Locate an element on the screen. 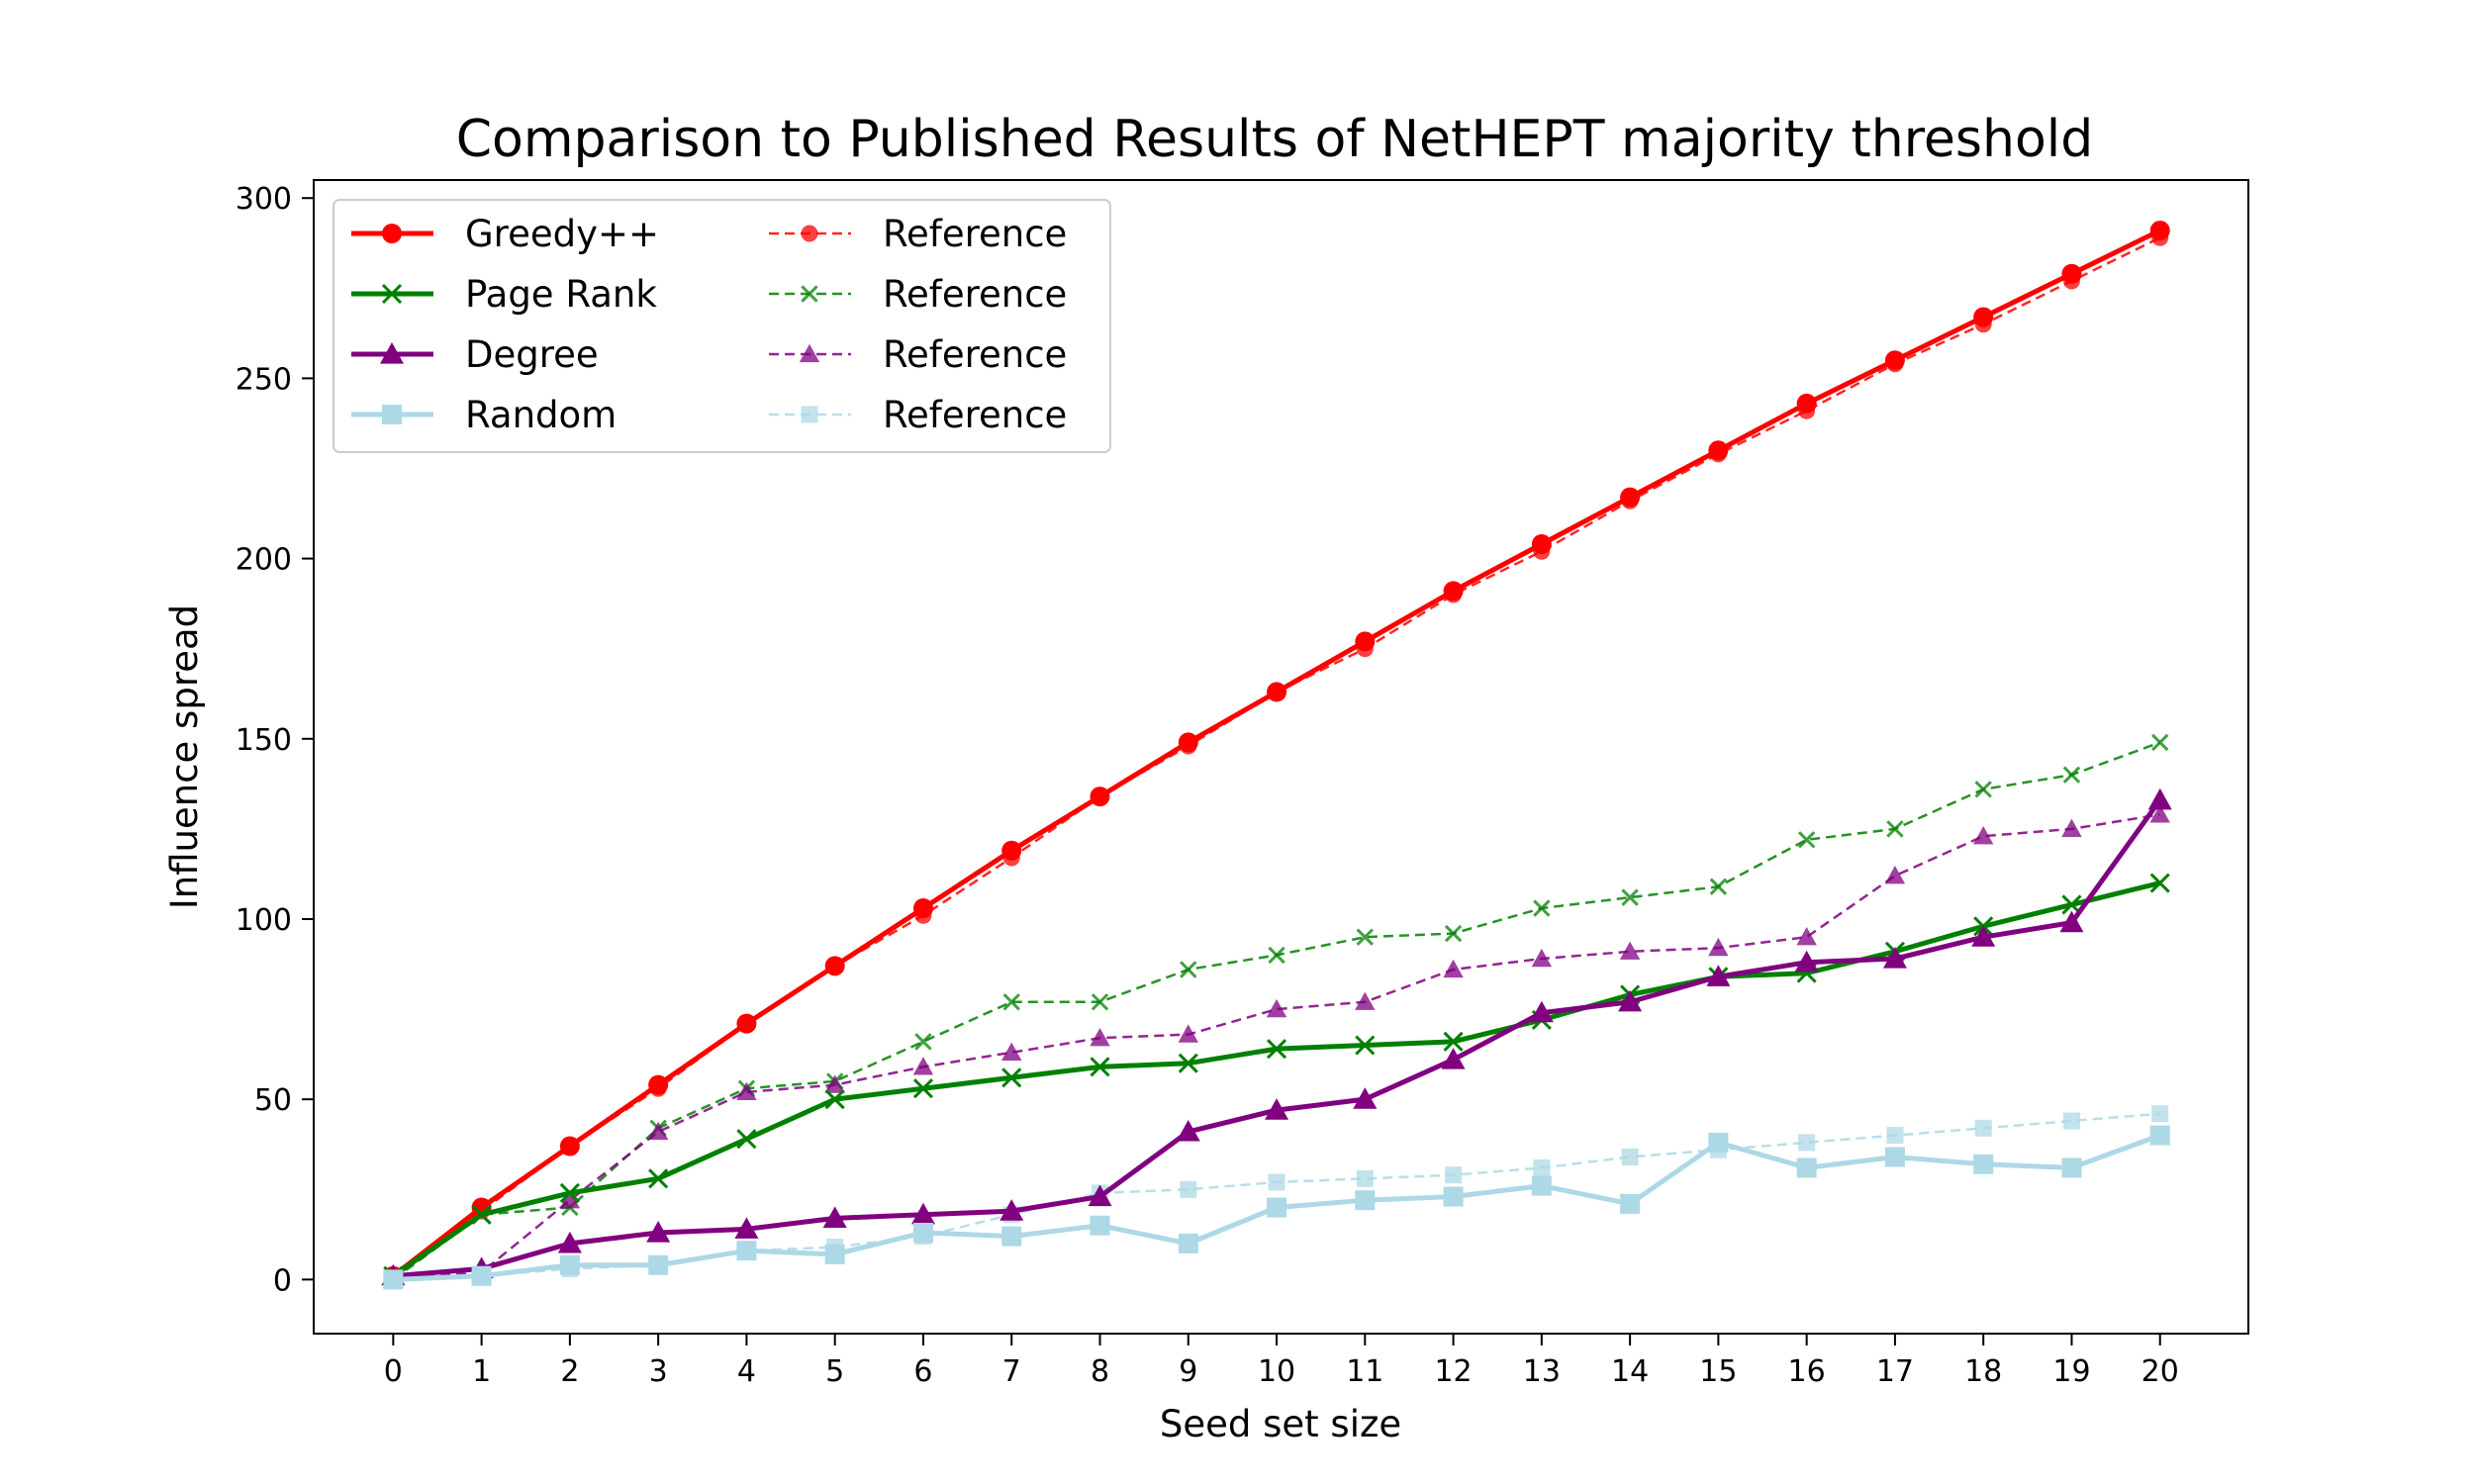 The height and width of the screenshot is (1484, 2474). legend-item-2: Degree is located at coordinates (475, 354).